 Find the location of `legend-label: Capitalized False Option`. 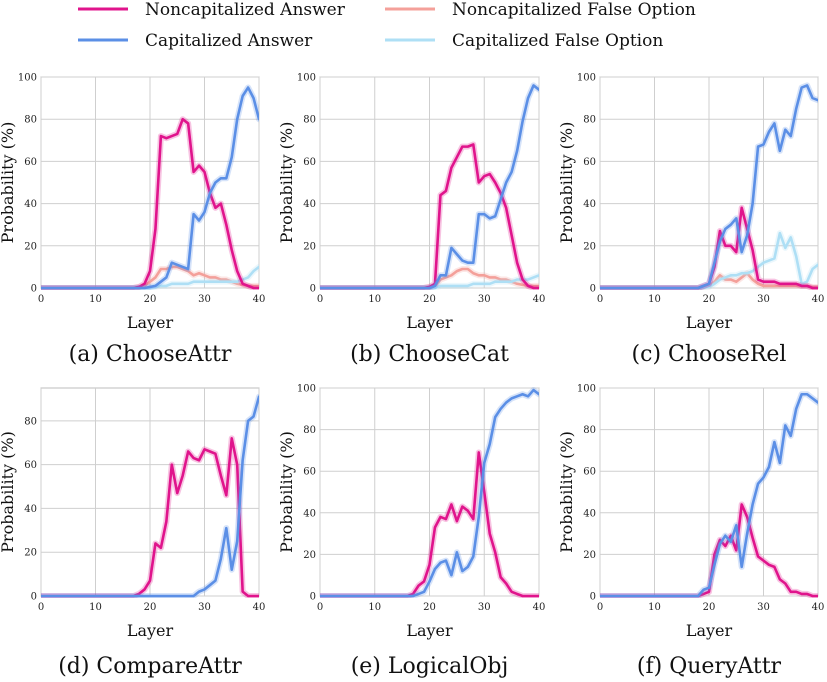

legend-label: Capitalized False Option is located at coordinates (557, 41).